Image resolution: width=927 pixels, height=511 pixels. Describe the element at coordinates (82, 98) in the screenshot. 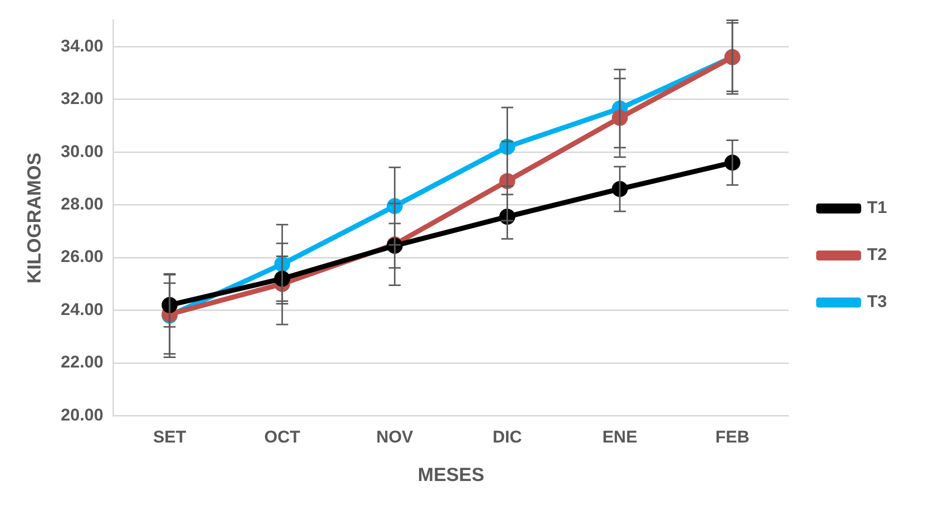

I see `y-tick-label: 32.00` at that location.